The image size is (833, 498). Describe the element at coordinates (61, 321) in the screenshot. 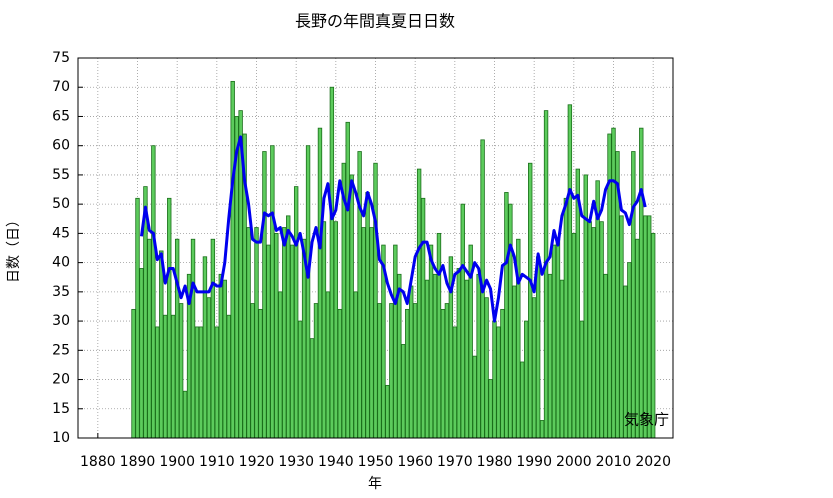

I see `y-tick-label: 30` at that location.